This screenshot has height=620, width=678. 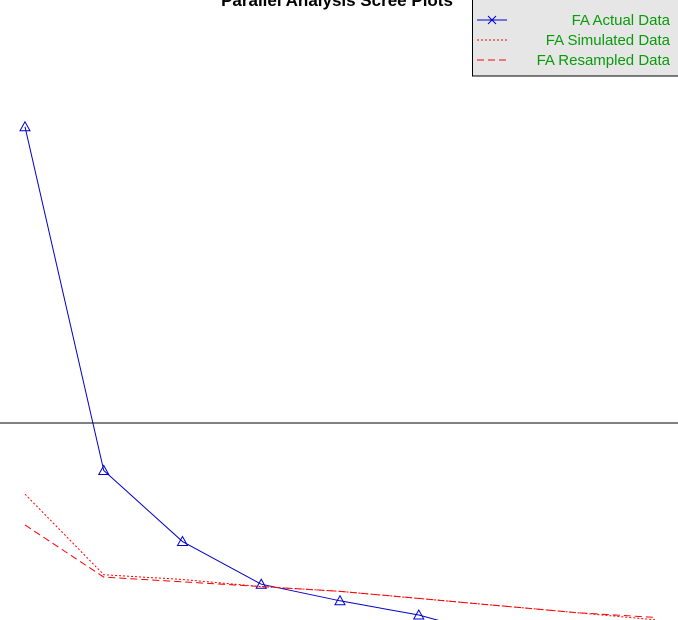 I want to click on chart-title: Parallel Analysis Scree Plots, so click(x=337, y=5).